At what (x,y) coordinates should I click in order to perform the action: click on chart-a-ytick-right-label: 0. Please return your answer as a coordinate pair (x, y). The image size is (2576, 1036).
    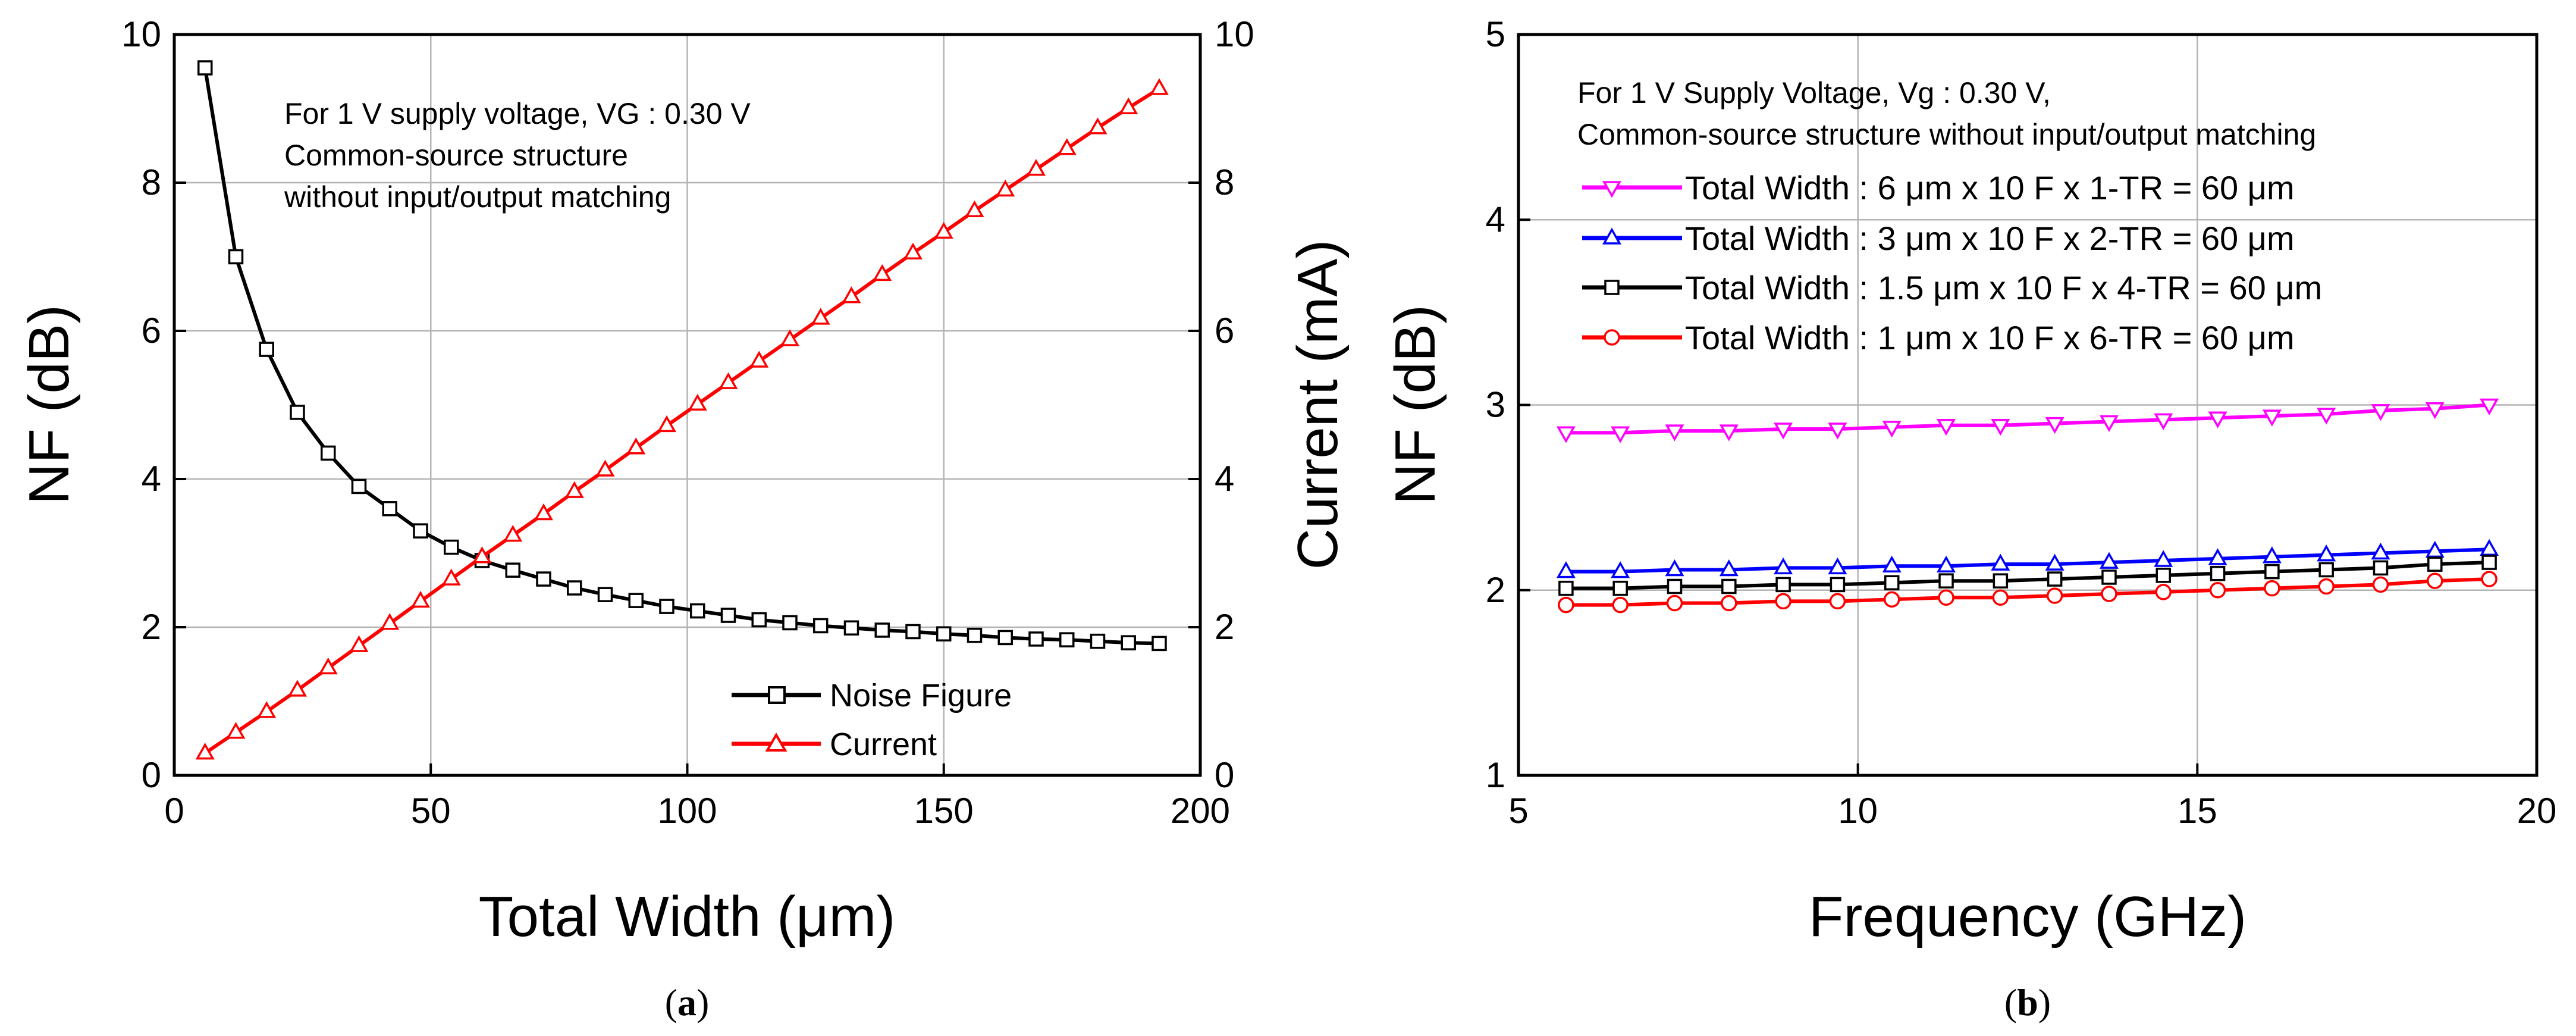
    Looking at the image, I should click on (1224, 775).